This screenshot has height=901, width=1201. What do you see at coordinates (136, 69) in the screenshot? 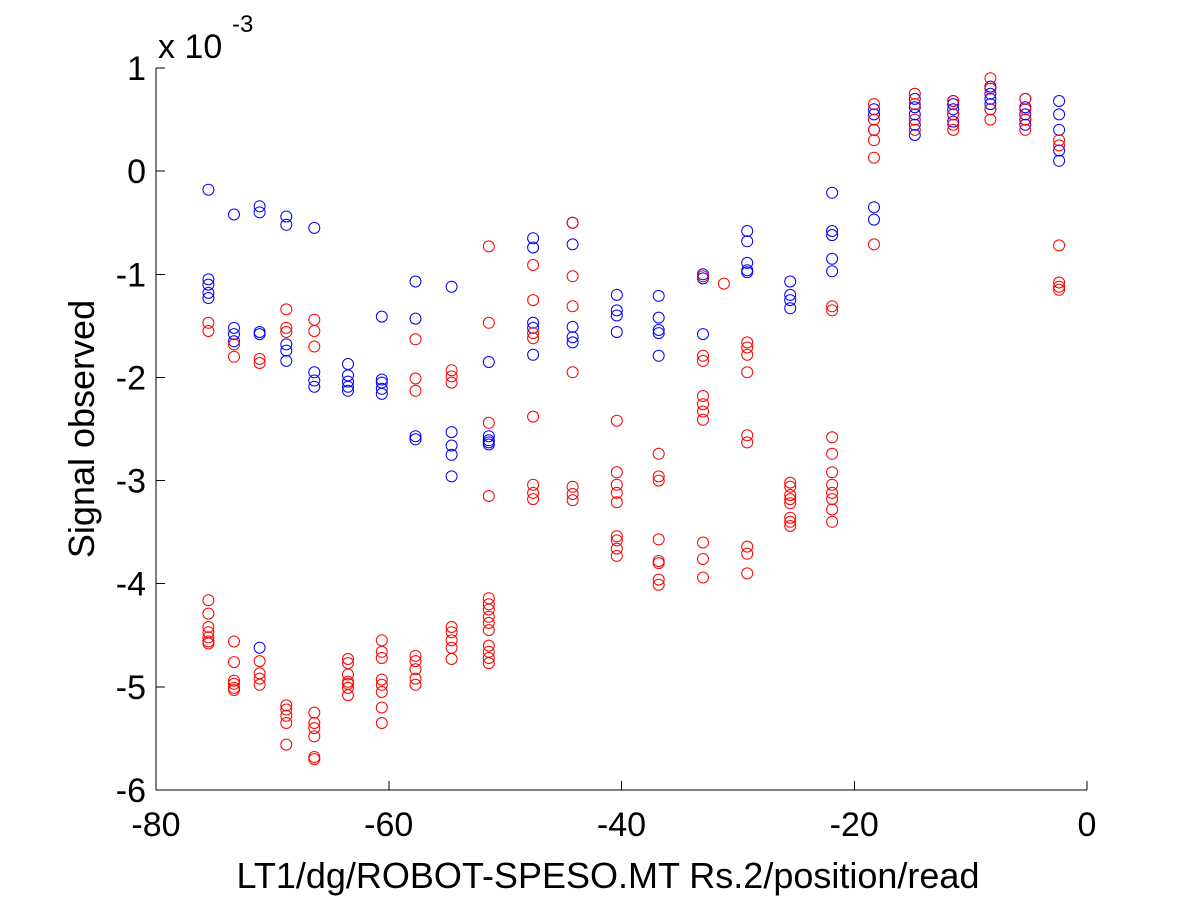
I see `y-tick-label: 1` at bounding box center [136, 69].